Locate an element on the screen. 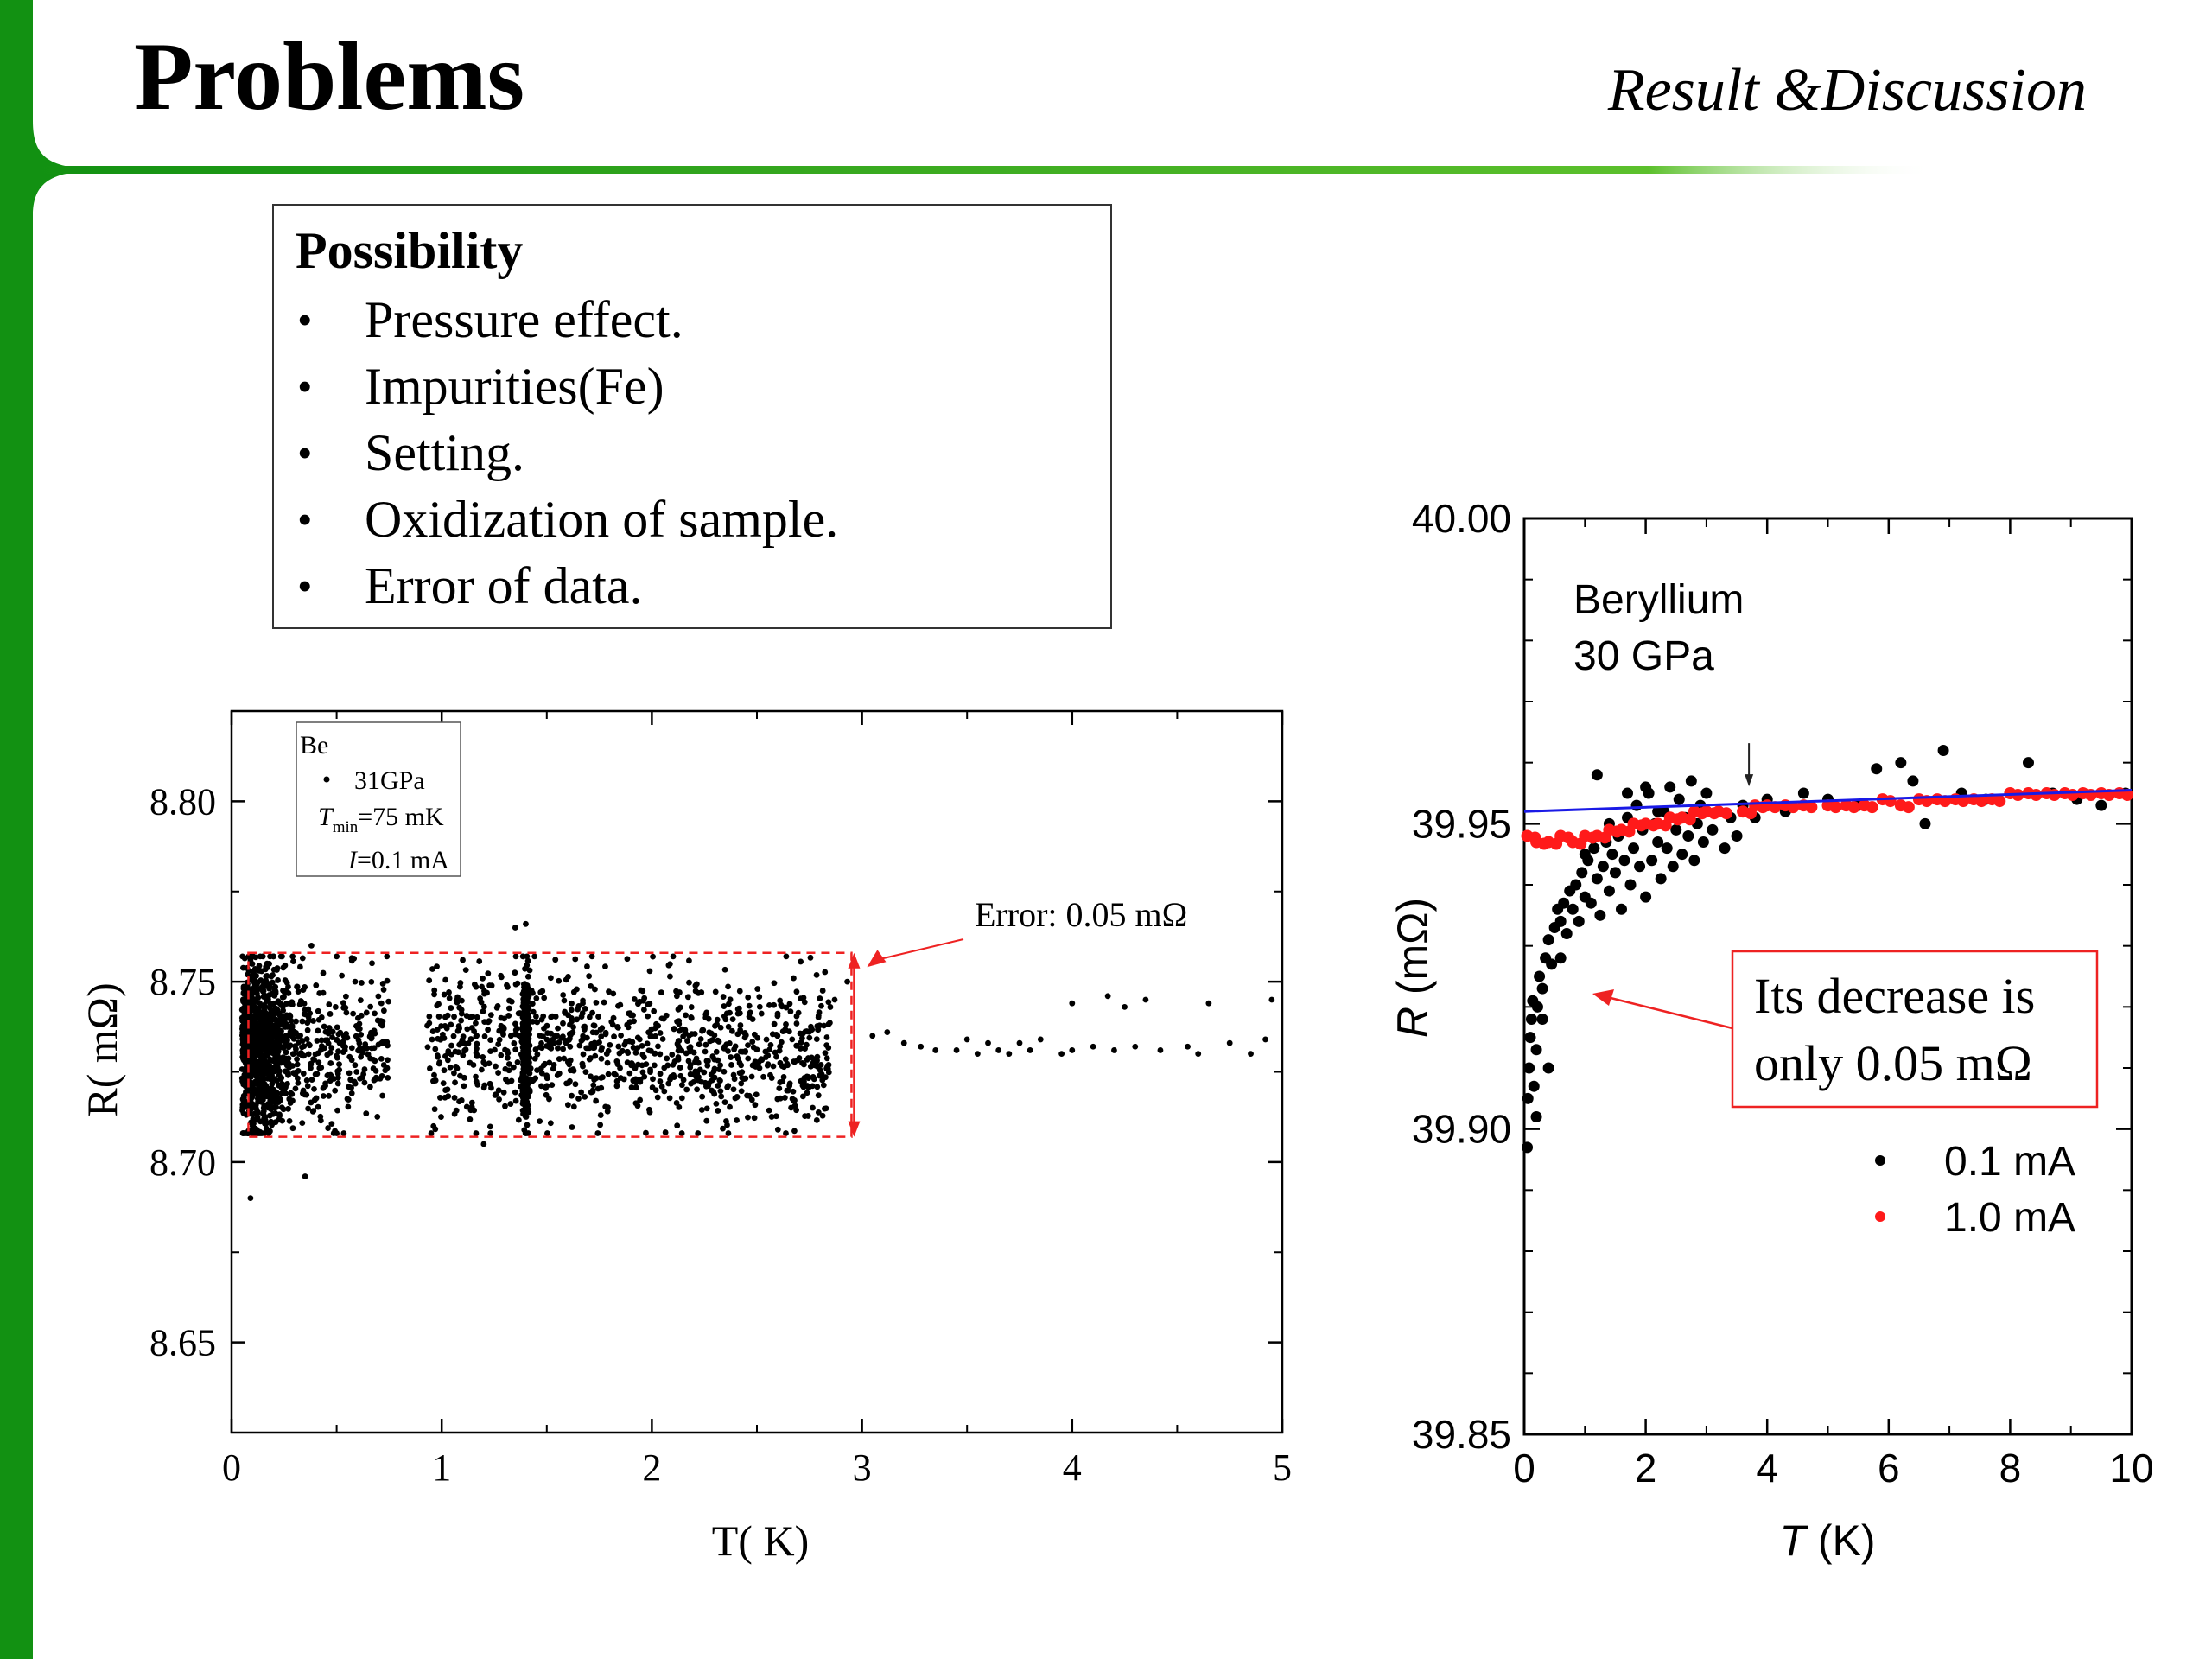 The width and height of the screenshot is (2212, 1659). legend-label-1-0ma: 1.0 mA is located at coordinates (2009, 1218).